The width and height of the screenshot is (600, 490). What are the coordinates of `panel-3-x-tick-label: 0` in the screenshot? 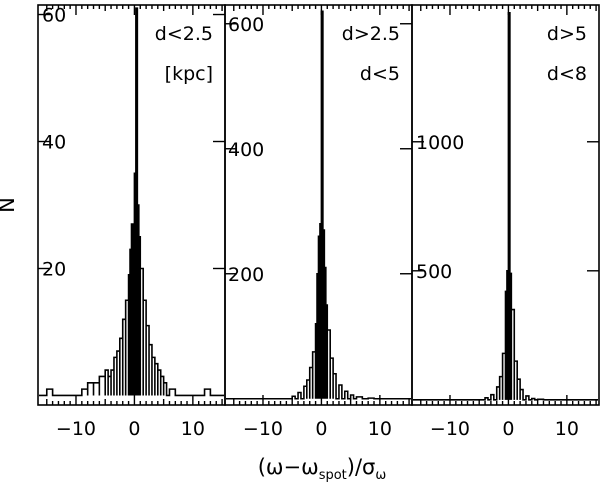 It's located at (508, 429).